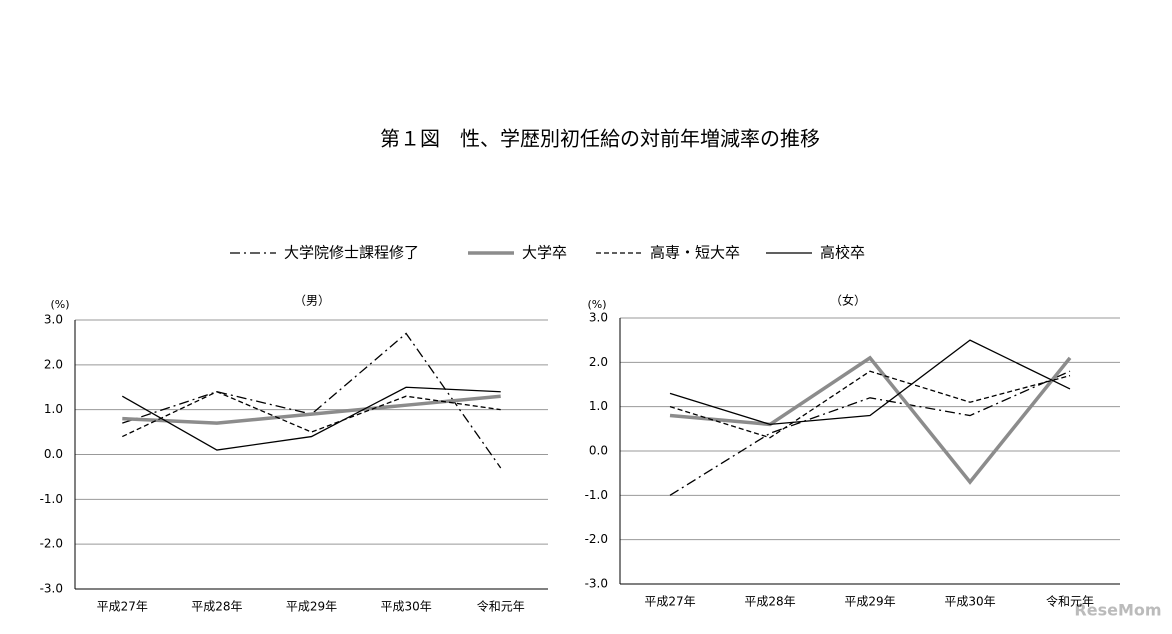 The height and width of the screenshot is (634, 1172). Describe the element at coordinates (351, 253) in the screenshot. I see `legend-label: 大学院修士課程修了` at that location.